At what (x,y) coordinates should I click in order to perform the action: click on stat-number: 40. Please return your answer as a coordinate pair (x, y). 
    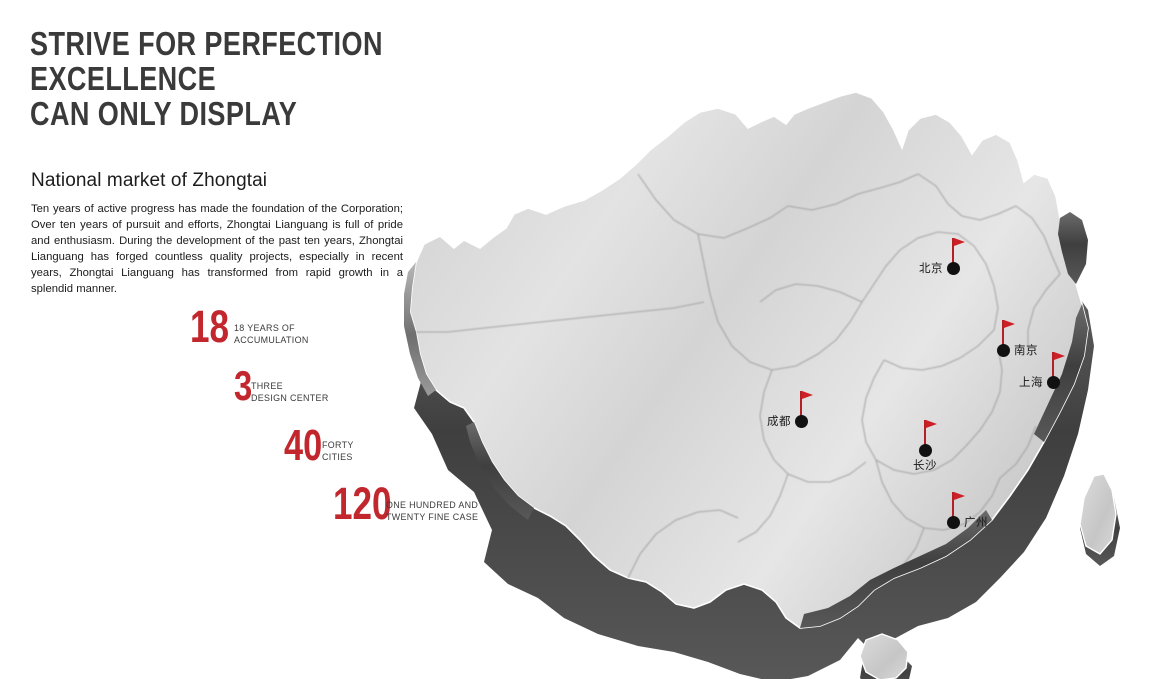
    Looking at the image, I should click on (303, 445).